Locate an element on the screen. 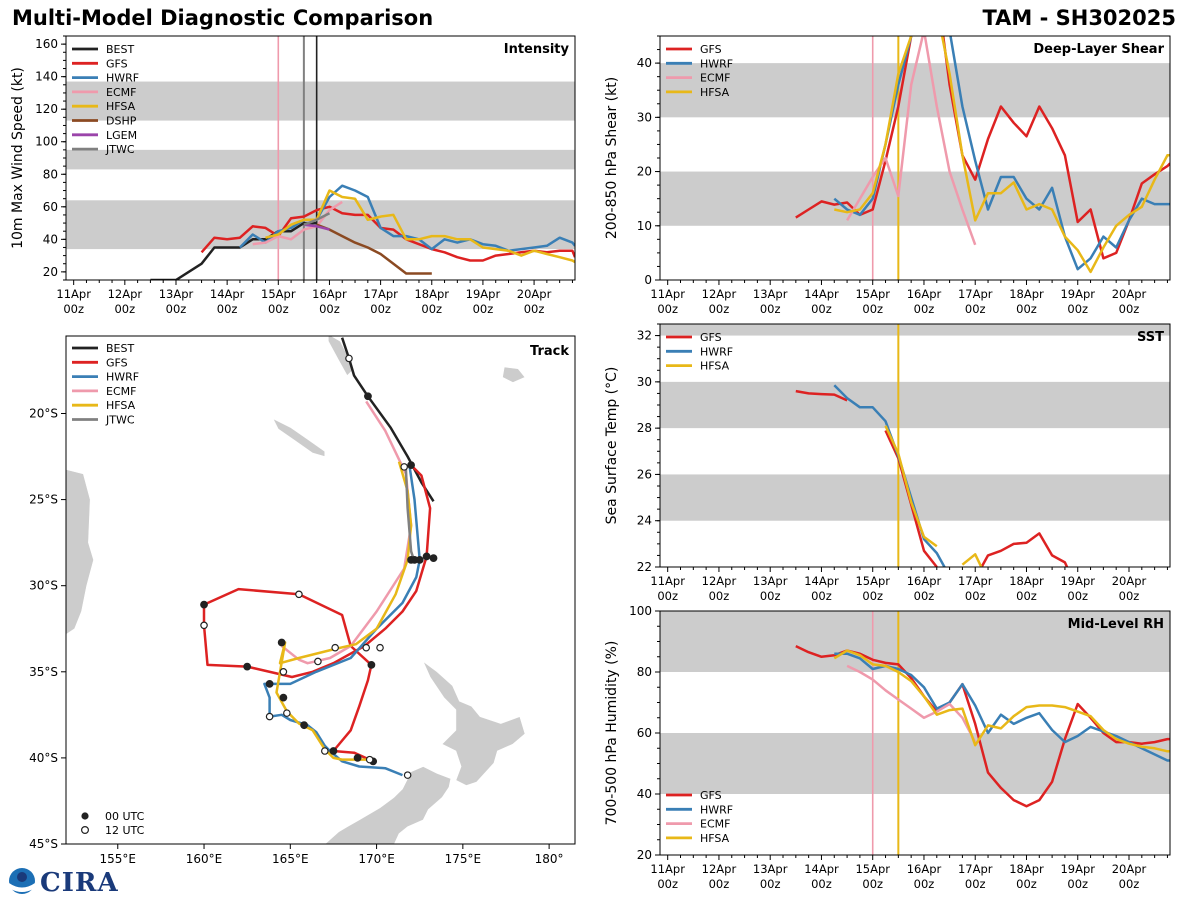 The width and height of the screenshot is (1200, 900). lon-tick-label: 175°E is located at coordinates (463, 859).